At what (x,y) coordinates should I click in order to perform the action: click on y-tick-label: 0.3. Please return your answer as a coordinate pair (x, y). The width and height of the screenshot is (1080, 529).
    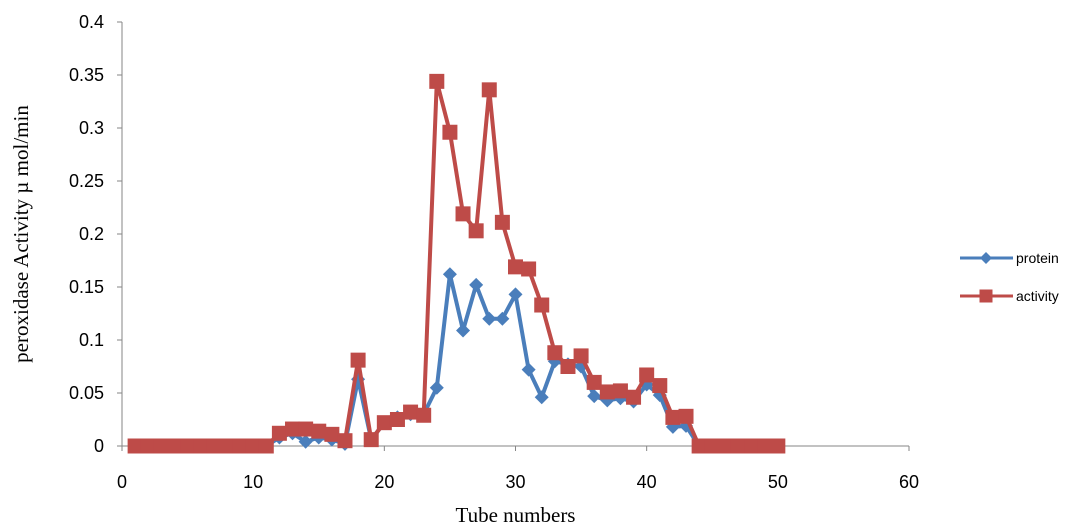
    Looking at the image, I should click on (91, 128).